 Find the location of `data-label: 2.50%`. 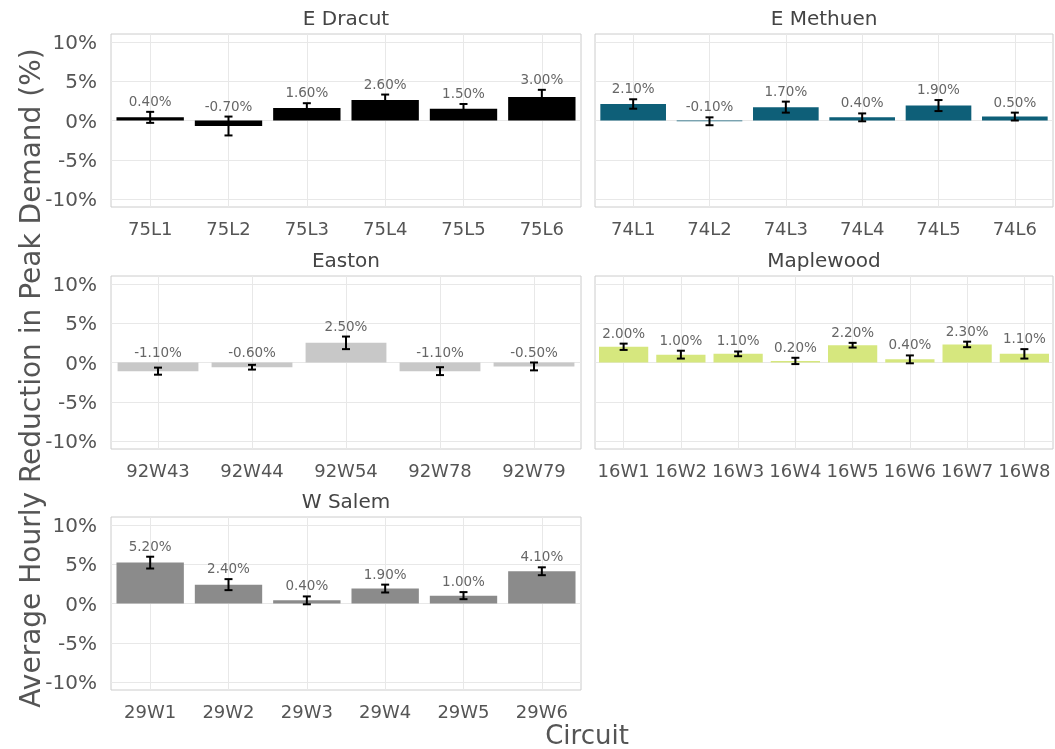

data-label: 2.50% is located at coordinates (346, 325).